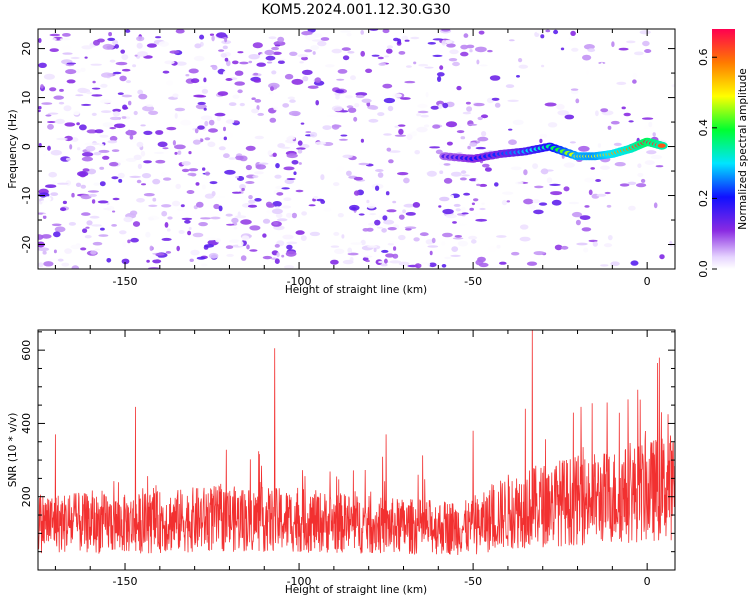 The height and width of the screenshot is (600, 750). What do you see at coordinates (26, 245) in the screenshot?
I see `y-tick-label: -20` at bounding box center [26, 245].